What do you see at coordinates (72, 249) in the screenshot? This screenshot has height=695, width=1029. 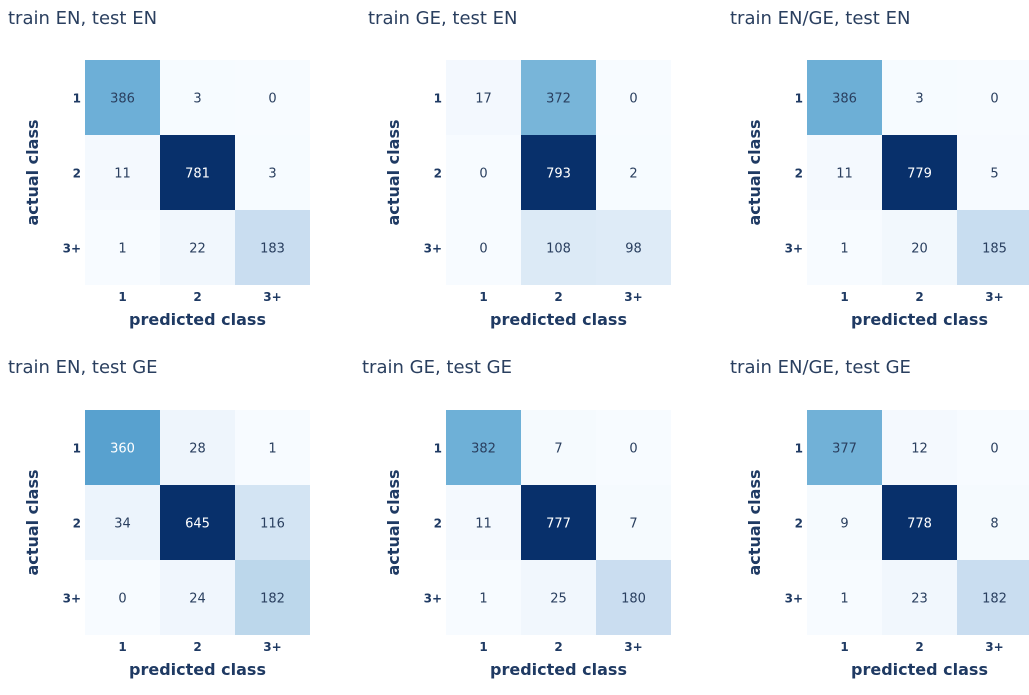 I see `y-tick-label: 3+` at bounding box center [72, 249].